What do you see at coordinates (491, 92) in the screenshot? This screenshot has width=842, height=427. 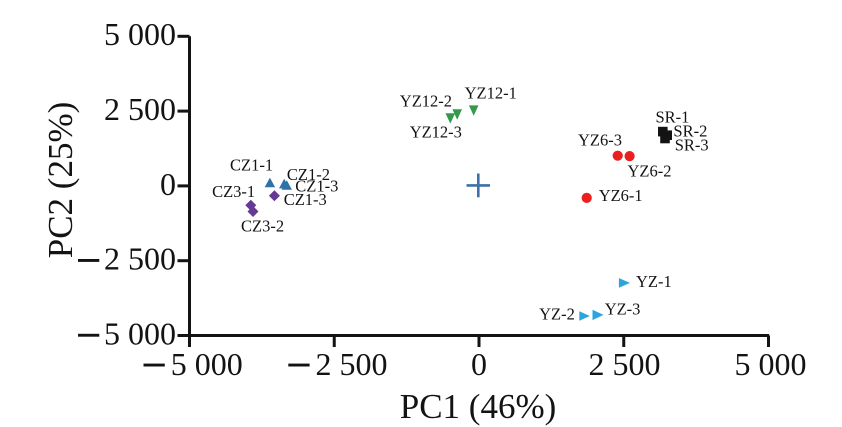 I see `svg-text: YZ12-1` at bounding box center [491, 92].